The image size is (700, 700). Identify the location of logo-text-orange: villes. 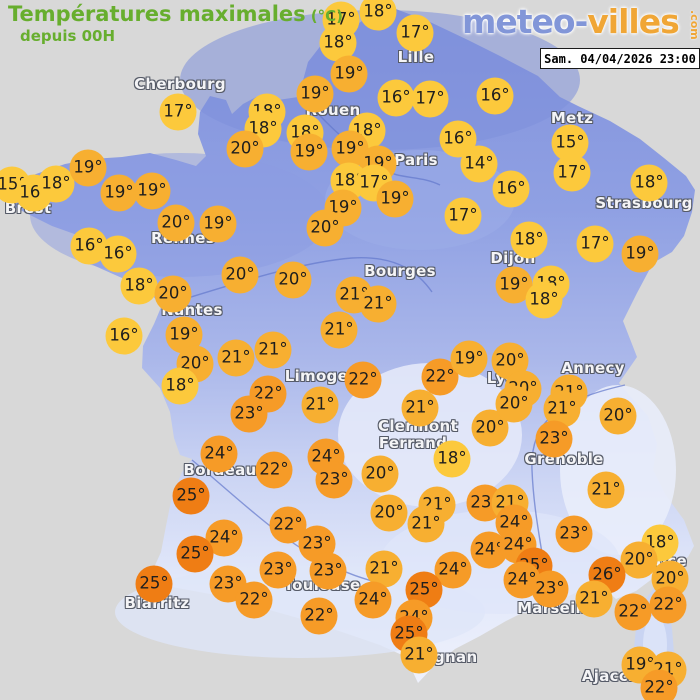
(633, 21).